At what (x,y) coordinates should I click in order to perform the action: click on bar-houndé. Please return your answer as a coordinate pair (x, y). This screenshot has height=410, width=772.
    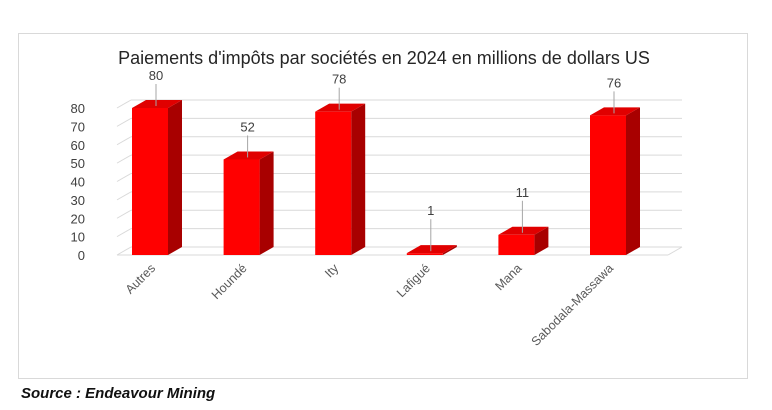
    Looking at the image, I should click on (248, 203).